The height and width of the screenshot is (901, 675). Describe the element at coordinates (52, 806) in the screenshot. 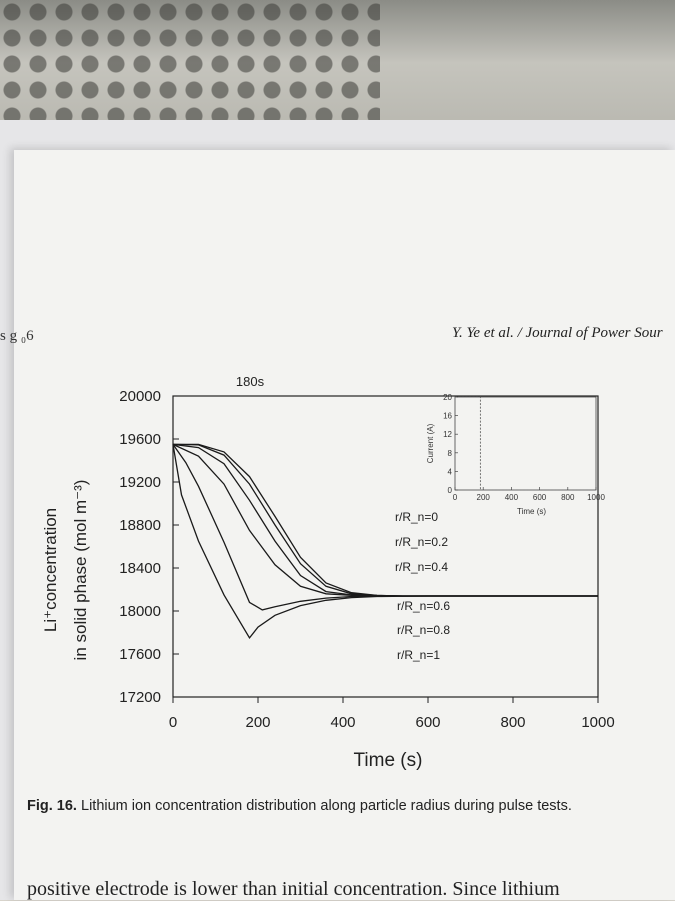

I see `caption-label: Fig. 16.` at that location.